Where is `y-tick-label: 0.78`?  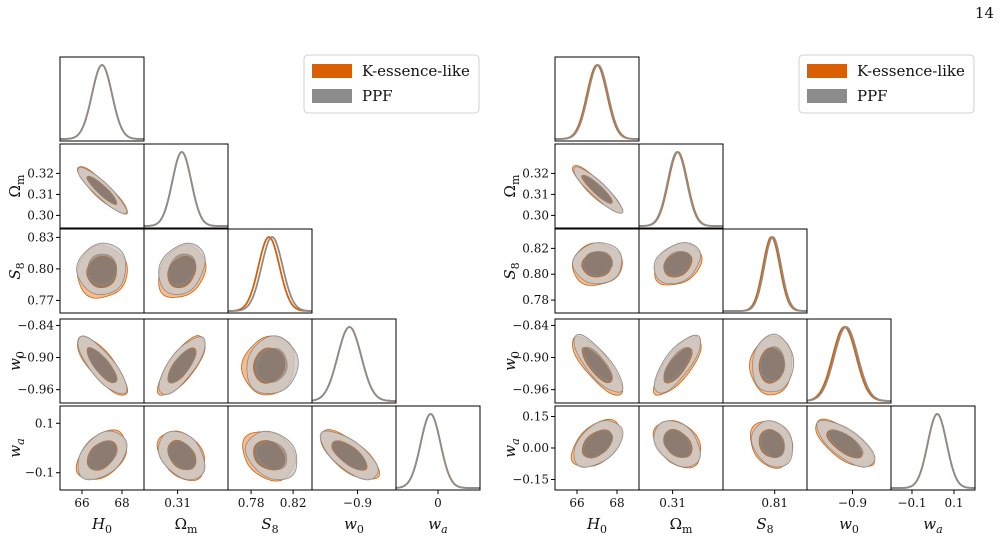
y-tick-label: 0.78 is located at coordinates (535, 300).